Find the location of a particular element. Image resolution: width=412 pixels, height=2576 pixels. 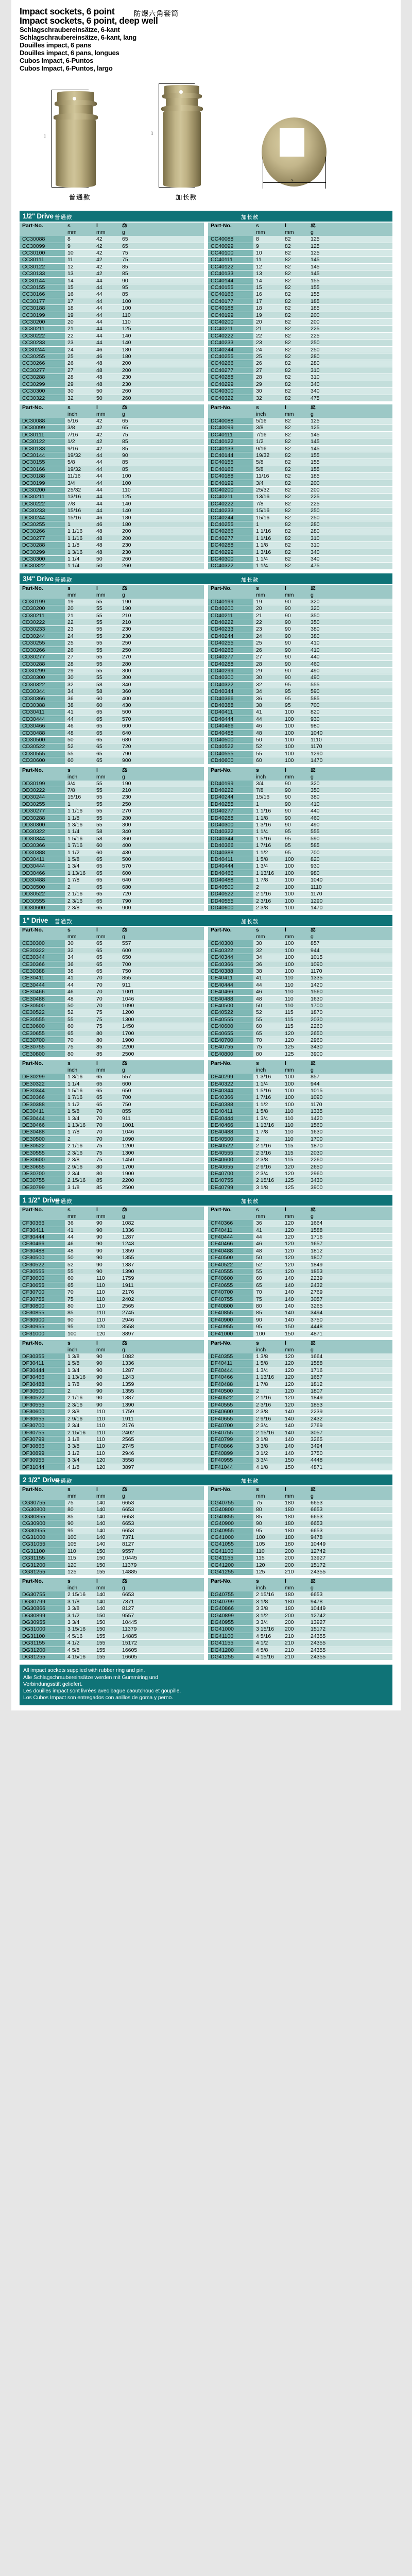

table-row: CD40233 23 90 380 is located at coordinates (300, 629).